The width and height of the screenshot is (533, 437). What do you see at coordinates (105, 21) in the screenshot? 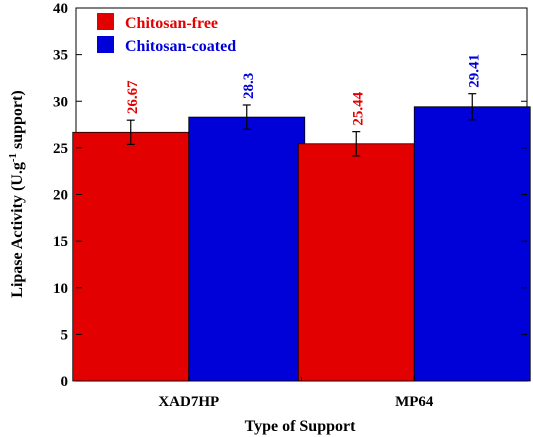
I see `legend-swatch-chitosan-free` at bounding box center [105, 21].